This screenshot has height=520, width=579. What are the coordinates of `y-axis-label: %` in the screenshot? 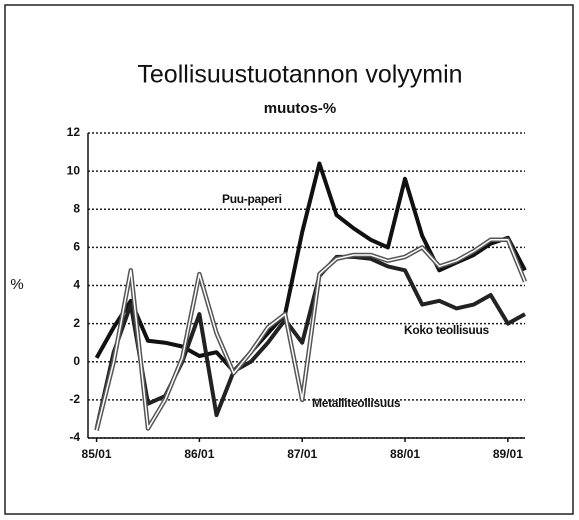 It's located at (16, 284).